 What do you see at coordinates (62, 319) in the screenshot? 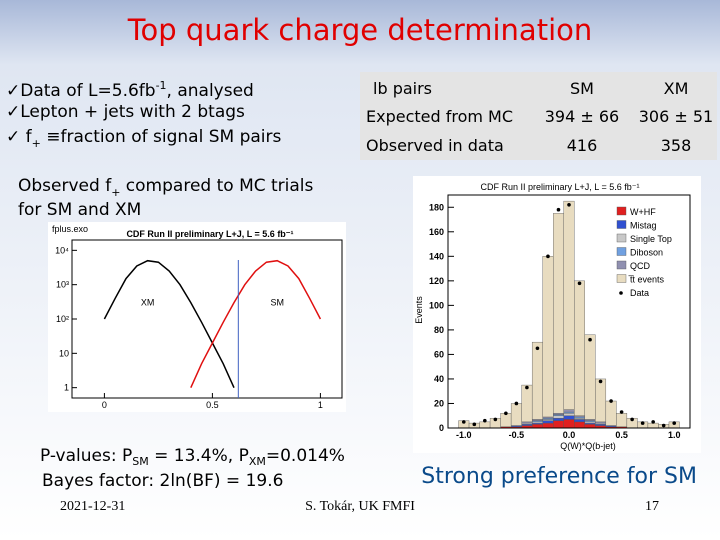
I see `y-tick-label: 10²` at bounding box center [62, 319].